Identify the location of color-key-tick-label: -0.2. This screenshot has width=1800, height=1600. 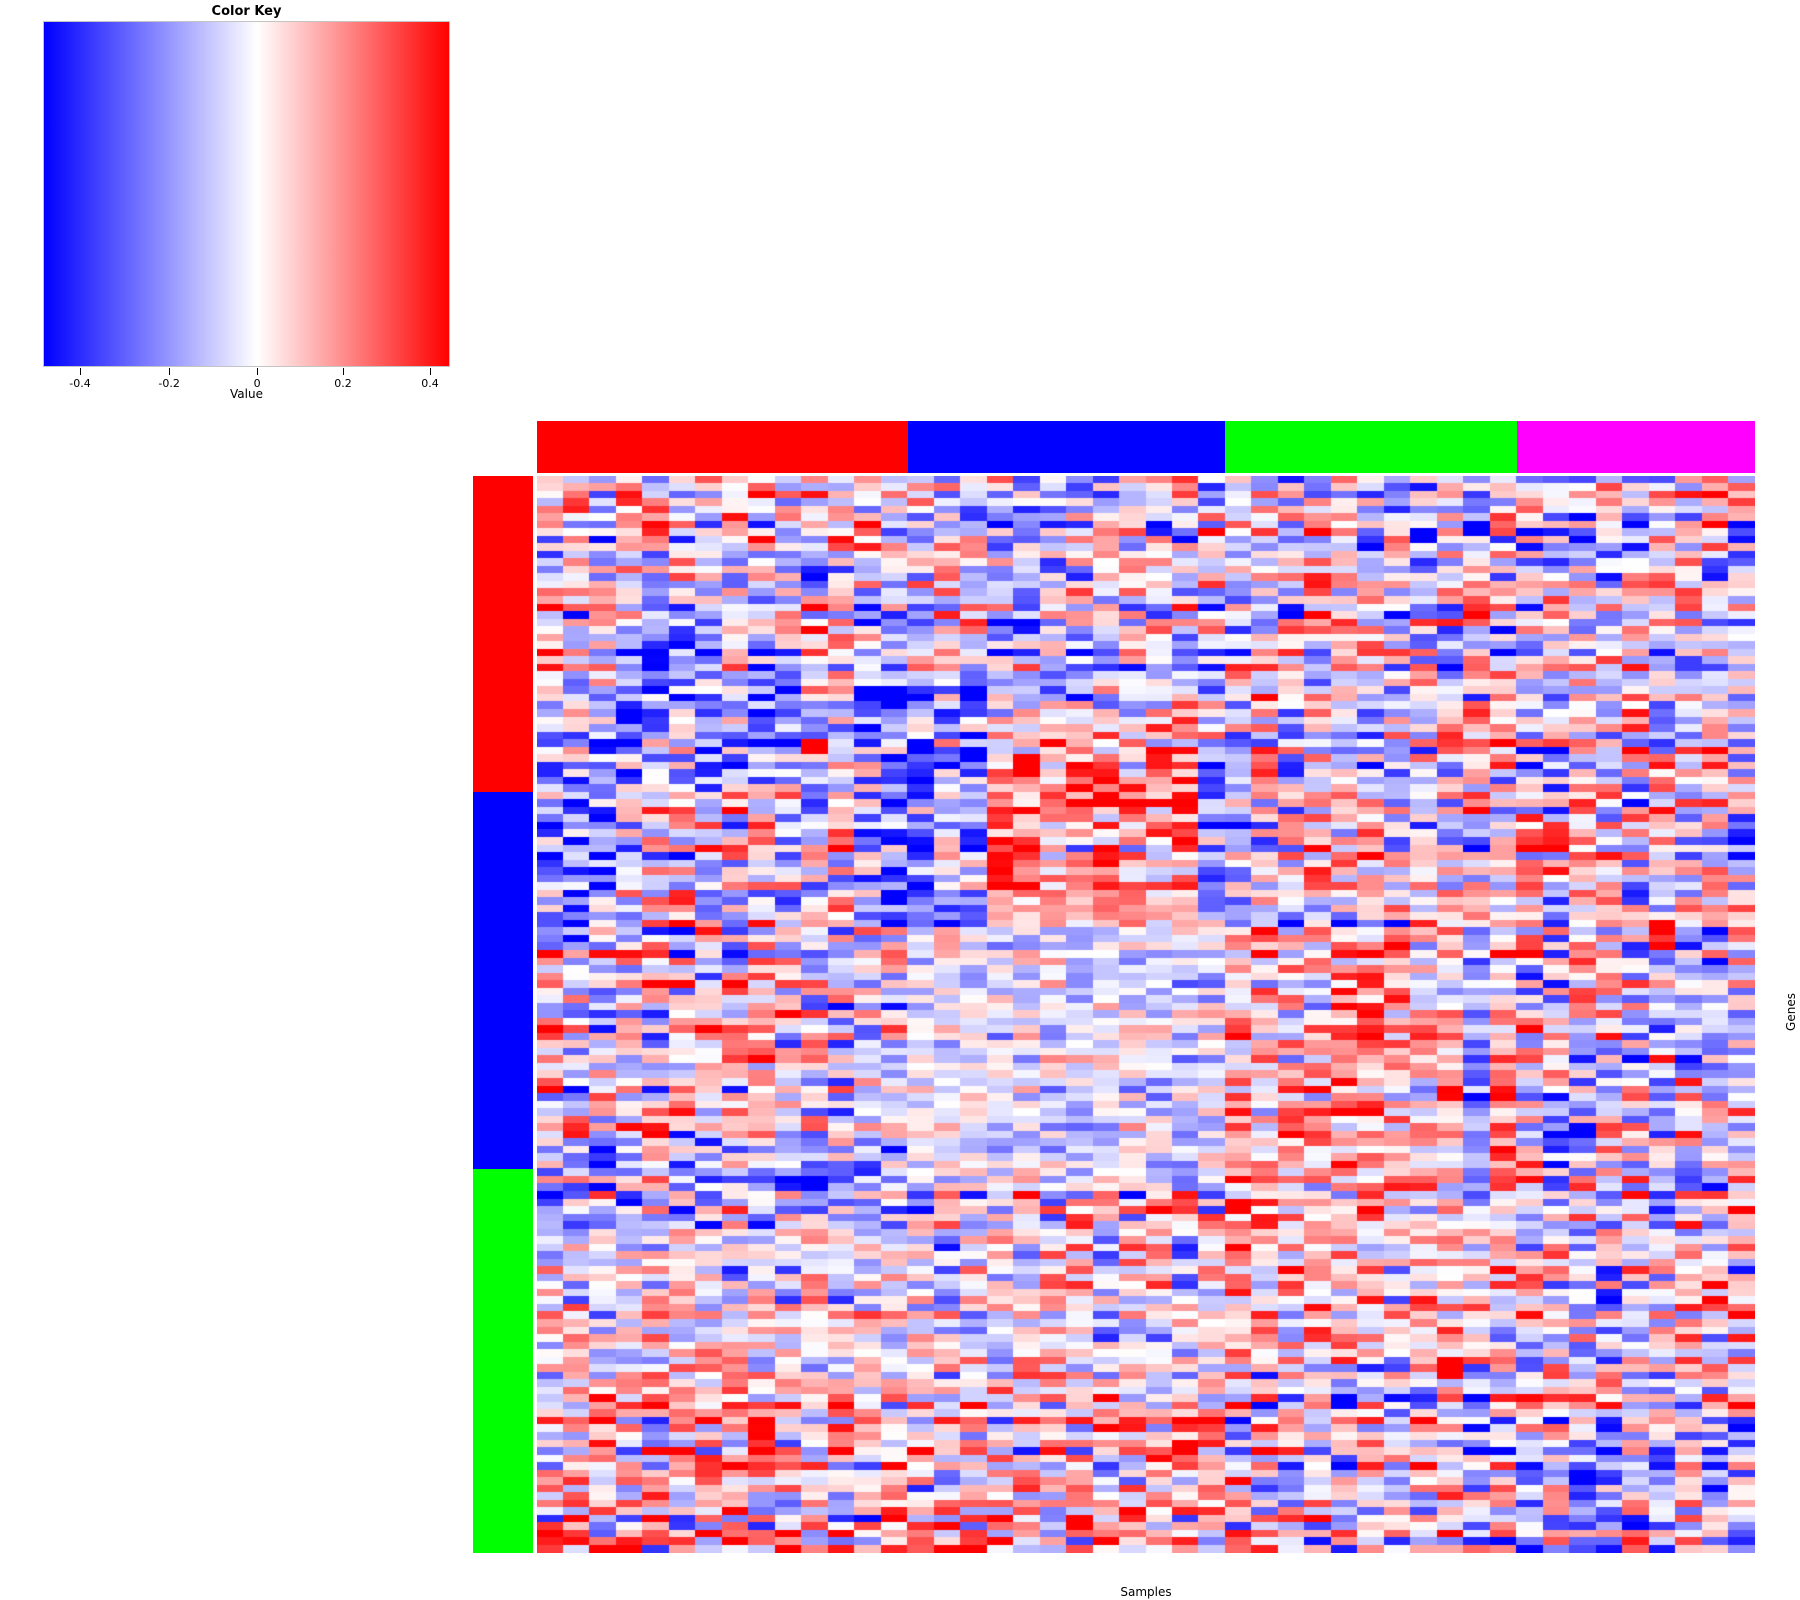
(169, 383).